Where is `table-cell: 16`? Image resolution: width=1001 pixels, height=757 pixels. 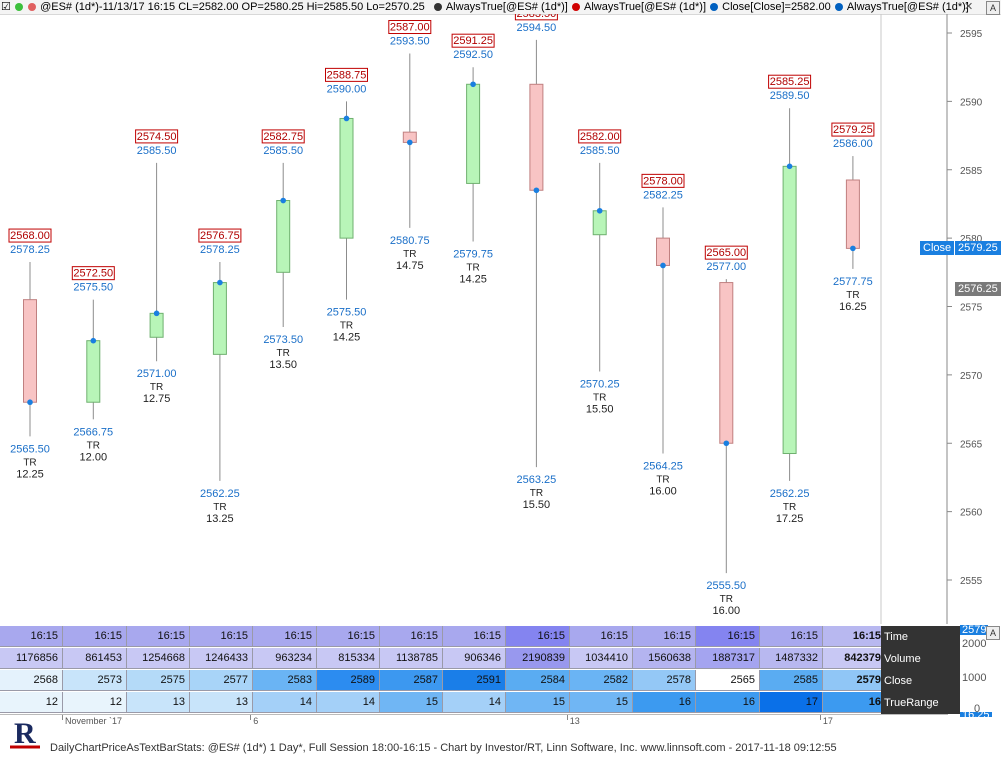
table-cell: 16 is located at coordinates (854, 702).